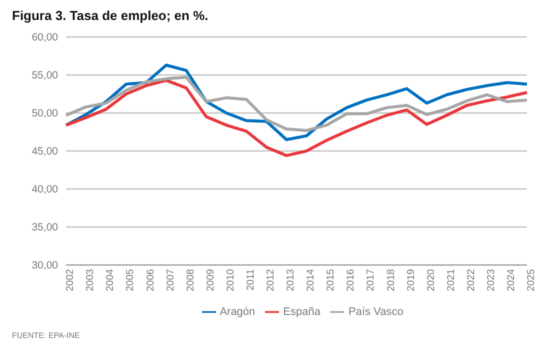  Describe the element at coordinates (230, 280) in the screenshot. I see `x-tick-label: 2010` at that location.